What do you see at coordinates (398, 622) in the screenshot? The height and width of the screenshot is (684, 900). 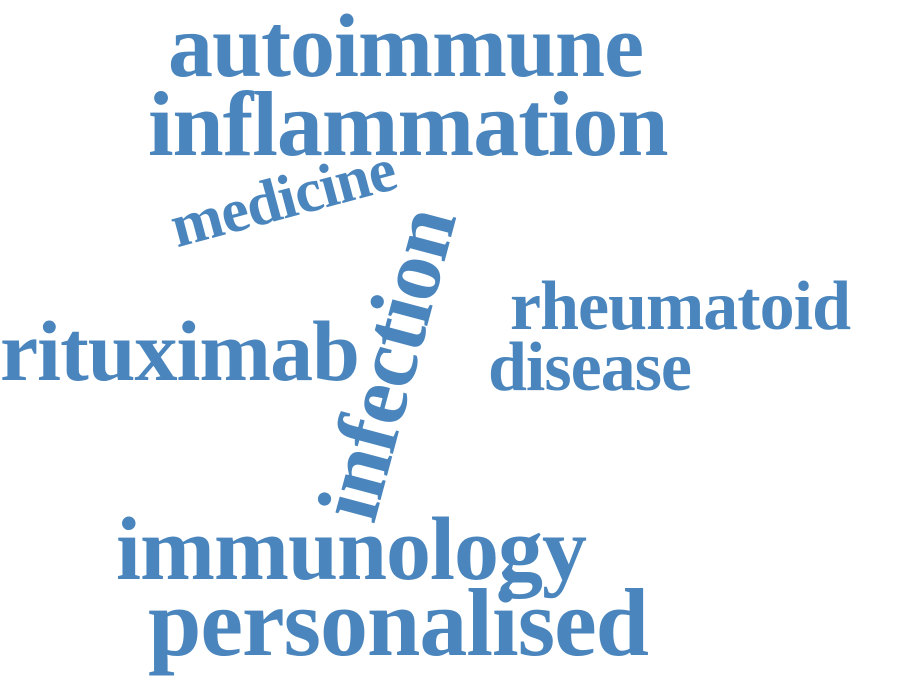 I see `word-personalised: personalised` at bounding box center [398, 622].